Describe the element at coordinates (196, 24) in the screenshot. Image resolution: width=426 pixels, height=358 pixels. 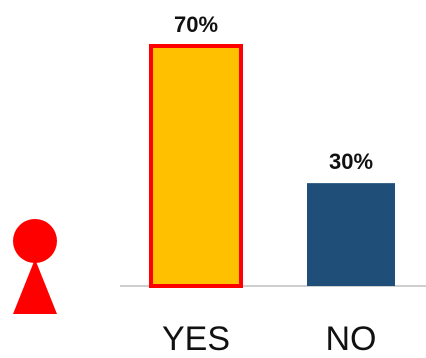
I see `value-label-yes: 70%` at that location.